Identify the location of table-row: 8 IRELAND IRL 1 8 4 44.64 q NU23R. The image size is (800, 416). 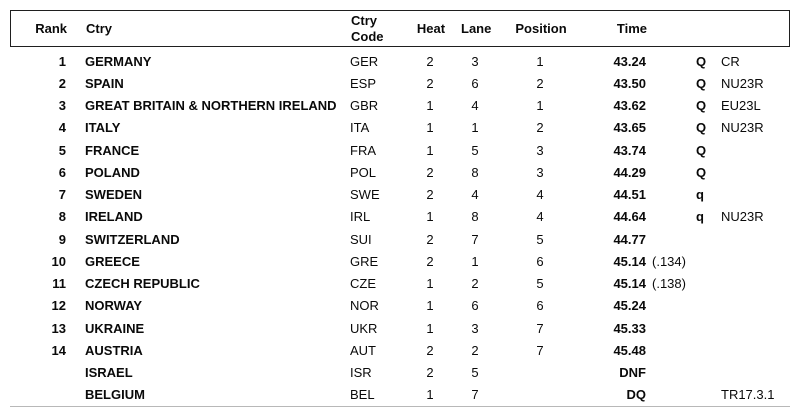
(400, 217).